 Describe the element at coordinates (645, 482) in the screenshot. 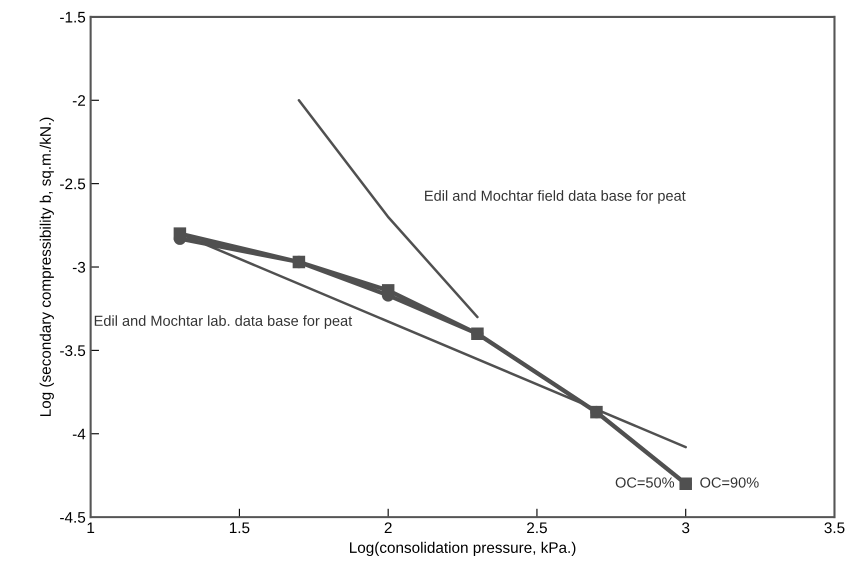

I see `series-label: OC=50%` at that location.